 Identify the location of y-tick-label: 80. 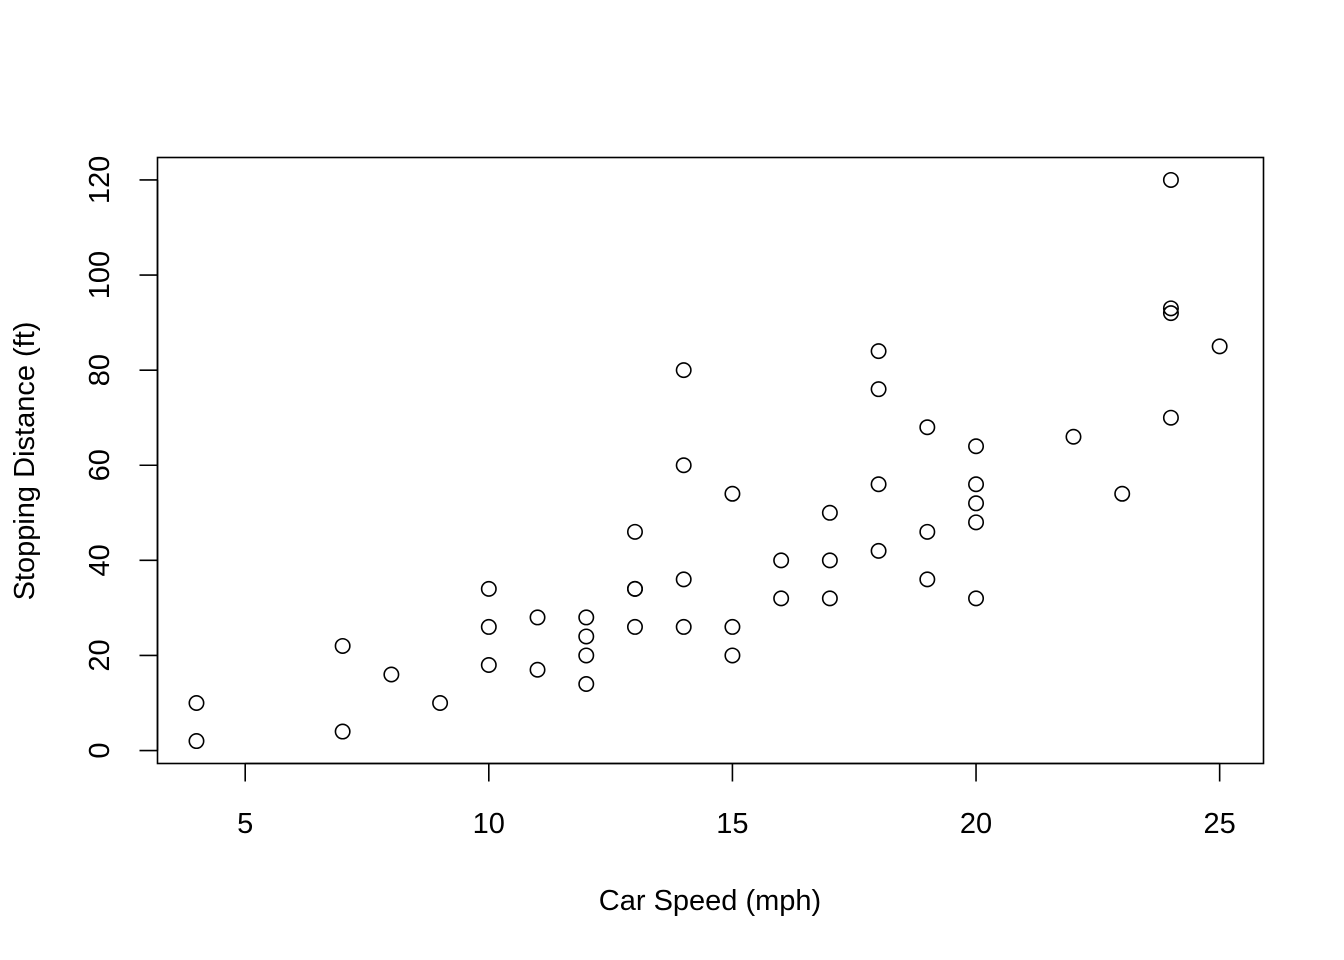
(100, 370).